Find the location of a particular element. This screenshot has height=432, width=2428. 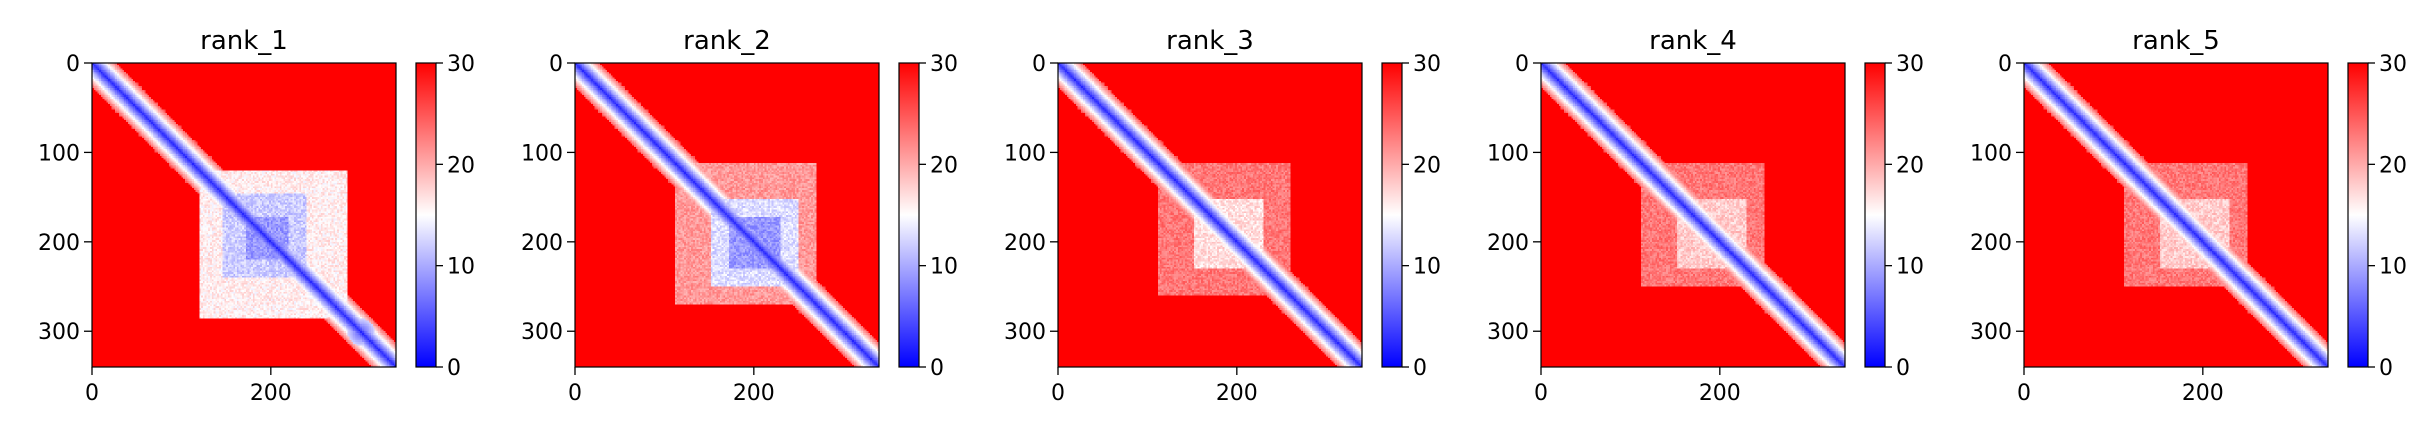

chart-title: rank_5 is located at coordinates (2176, 41).